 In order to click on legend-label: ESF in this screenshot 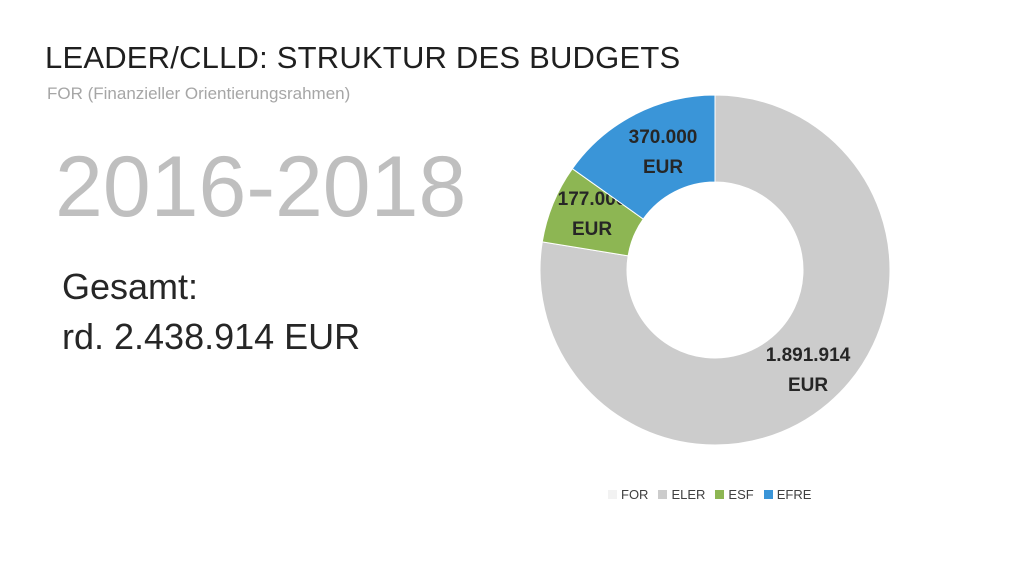, I will do `click(741, 494)`.